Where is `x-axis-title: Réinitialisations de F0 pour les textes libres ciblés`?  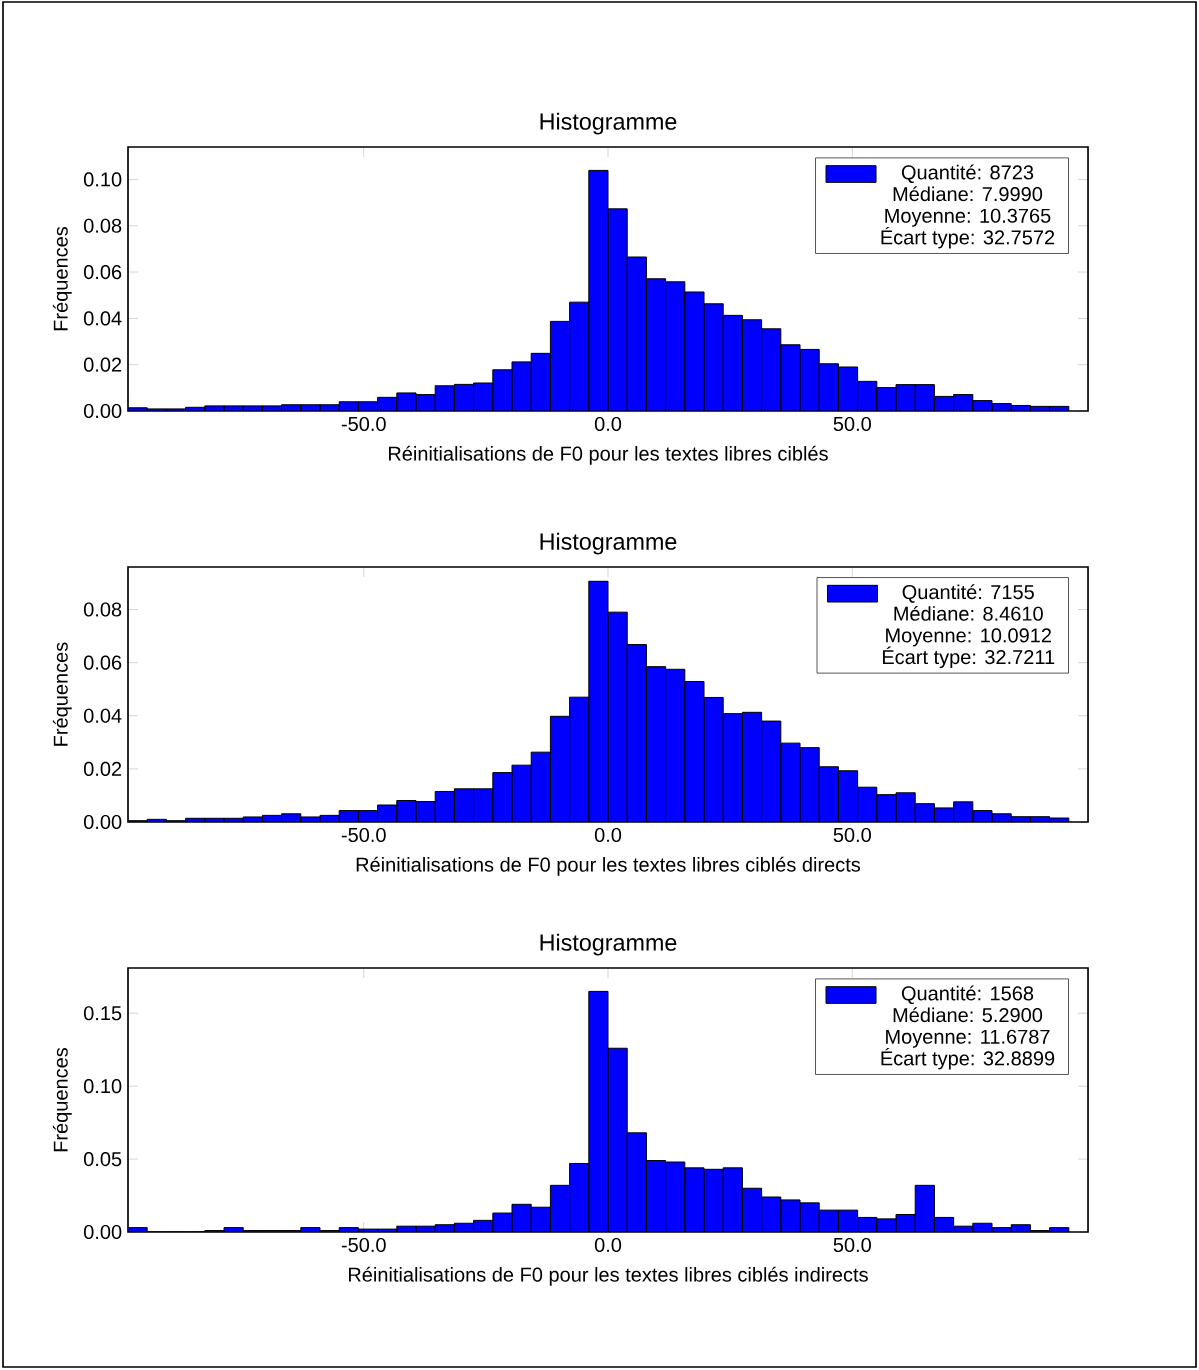
x-axis-title: Réinitialisations de F0 pour les textes libres ciblés is located at coordinates (608, 455).